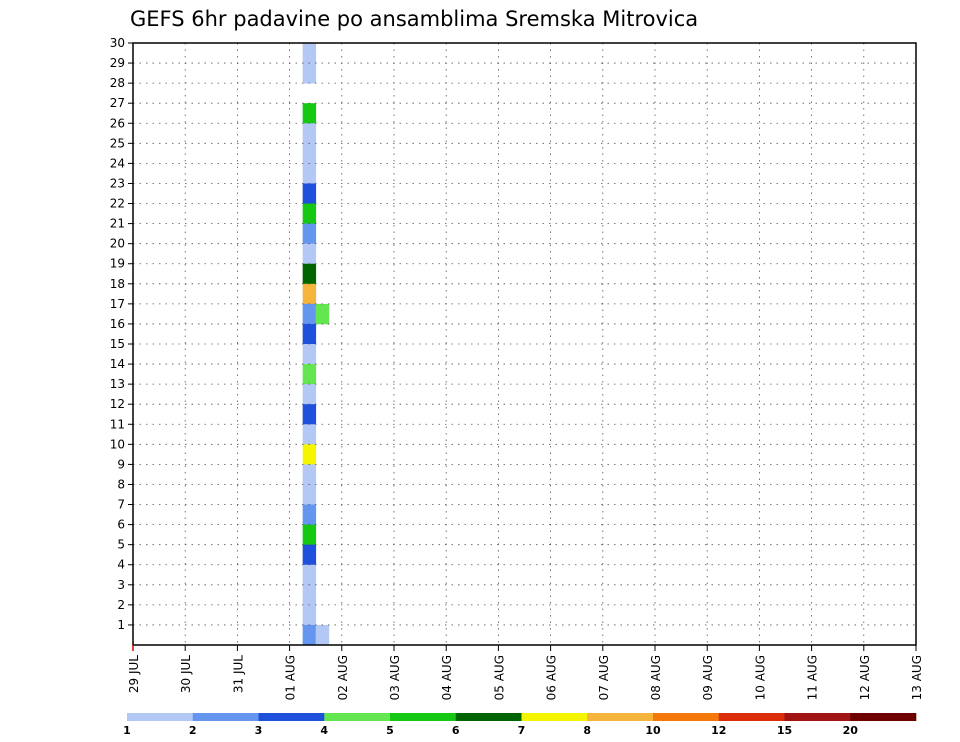 The image size is (960, 742). Describe the element at coordinates (193, 730) in the screenshot. I see `colorbar-label: 2` at that location.